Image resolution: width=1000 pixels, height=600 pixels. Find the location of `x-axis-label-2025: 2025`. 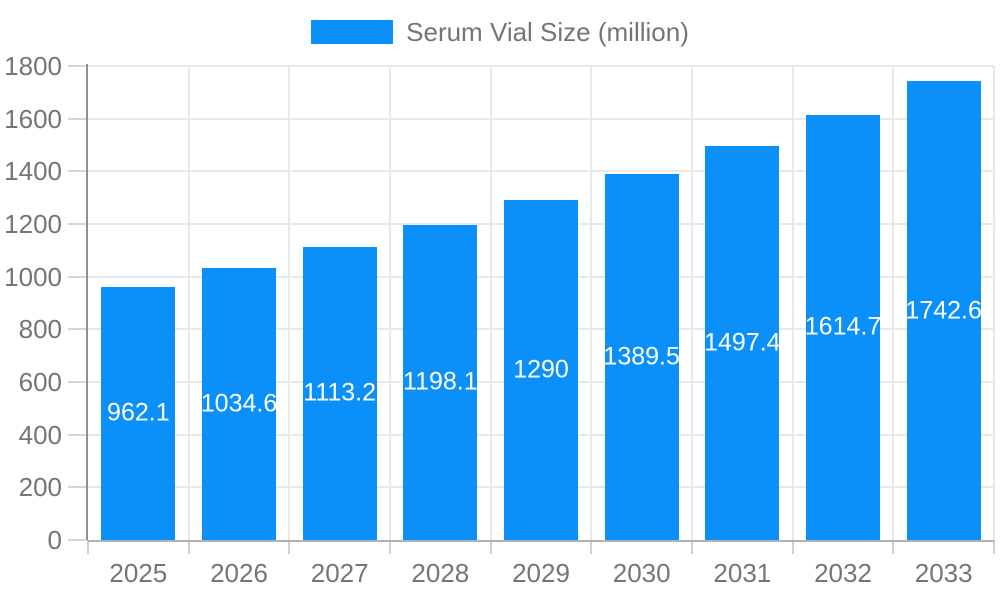

x-axis-label-2025: 2025 is located at coordinates (138, 573).